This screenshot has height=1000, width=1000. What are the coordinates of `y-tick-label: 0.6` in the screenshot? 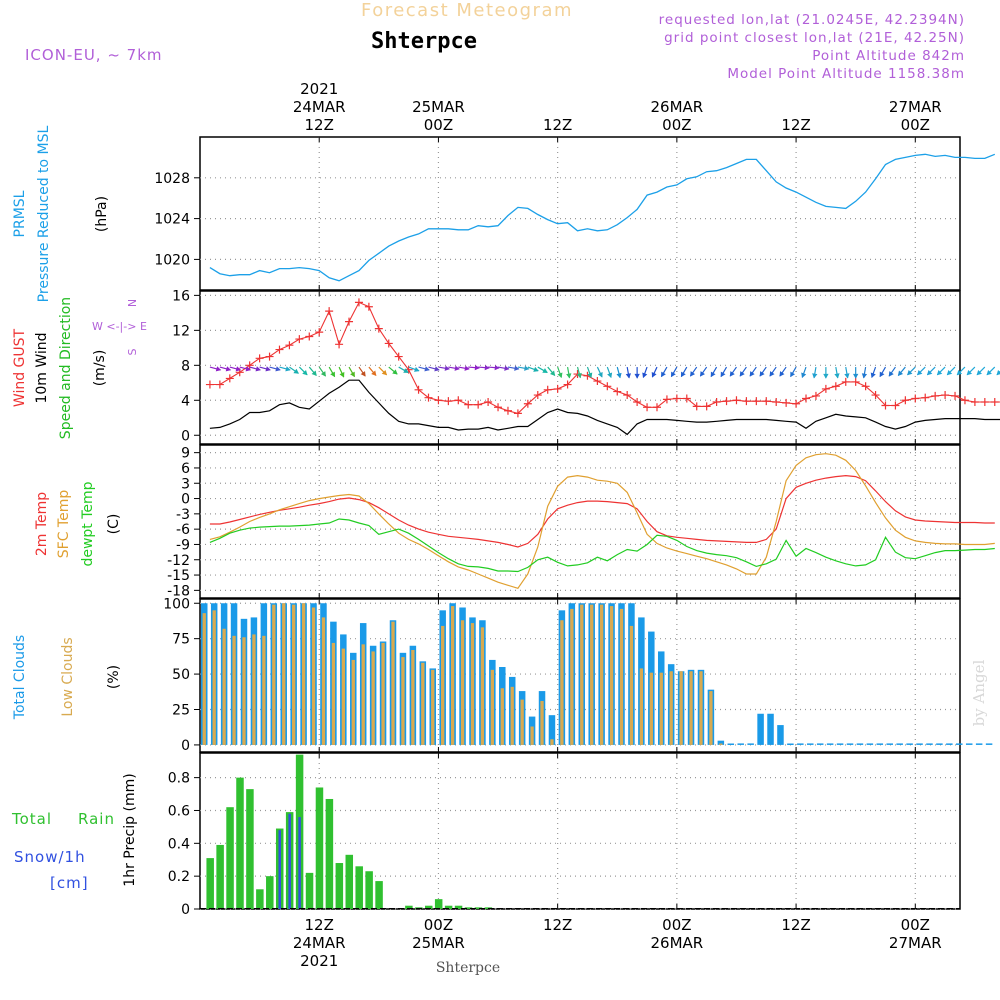 It's located at (179, 811).